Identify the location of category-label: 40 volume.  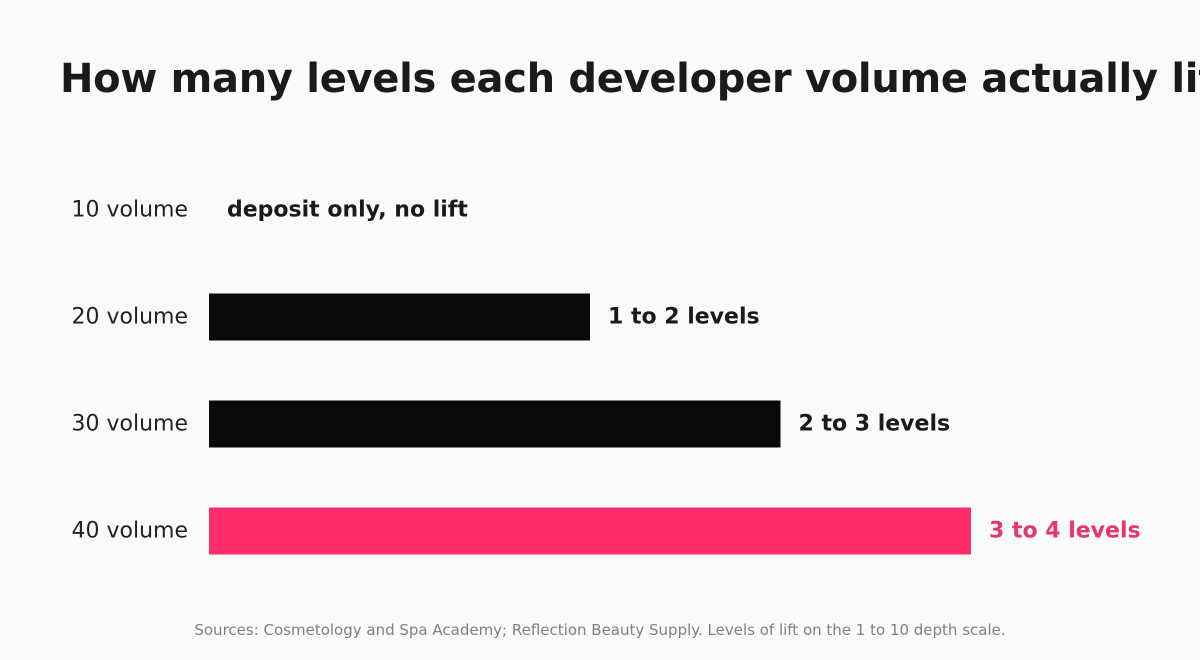
(130, 531).